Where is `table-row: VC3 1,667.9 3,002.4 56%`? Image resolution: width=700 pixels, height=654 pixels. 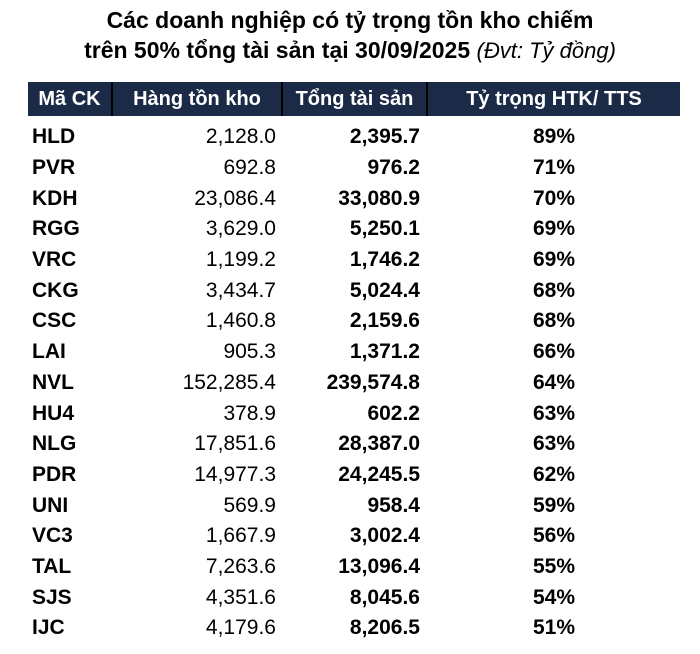
table-row: VC3 1,667.9 3,002.4 56% is located at coordinates (354, 536).